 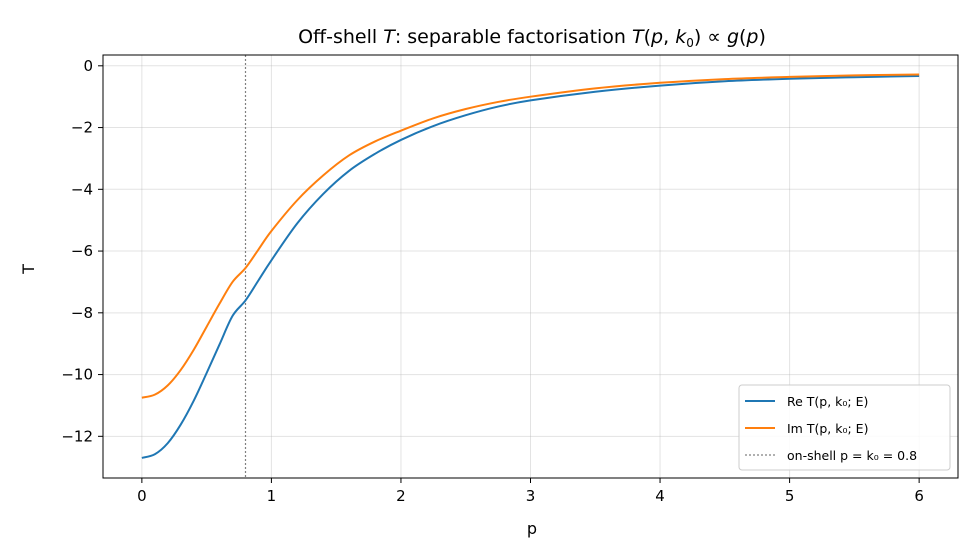 I want to click on x-ticks: 0 1 2 3 4 5 6, so click(x=530, y=491).